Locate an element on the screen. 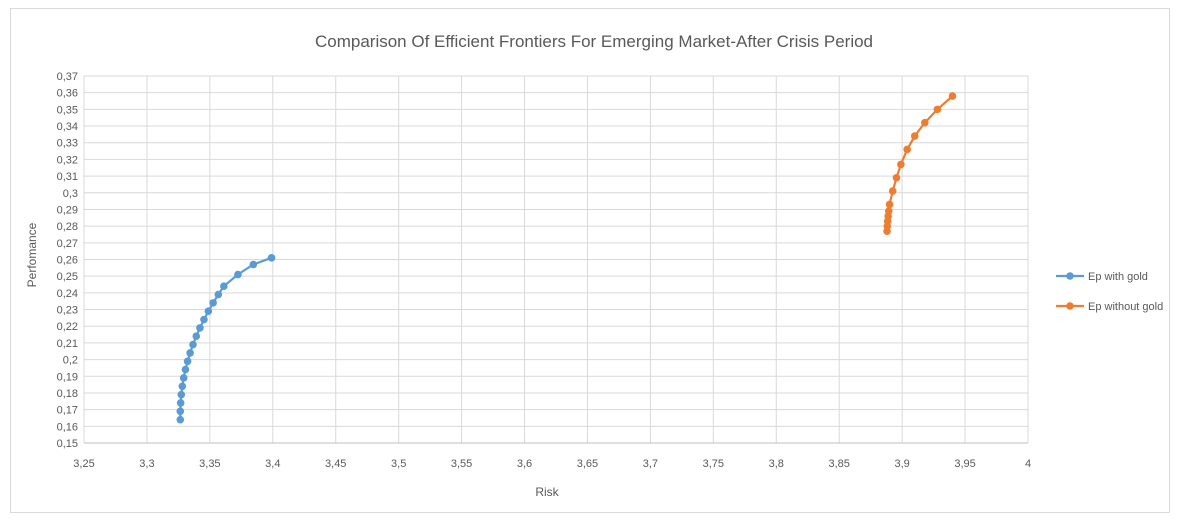  y-tick-label: 0,28 is located at coordinates (67, 227).